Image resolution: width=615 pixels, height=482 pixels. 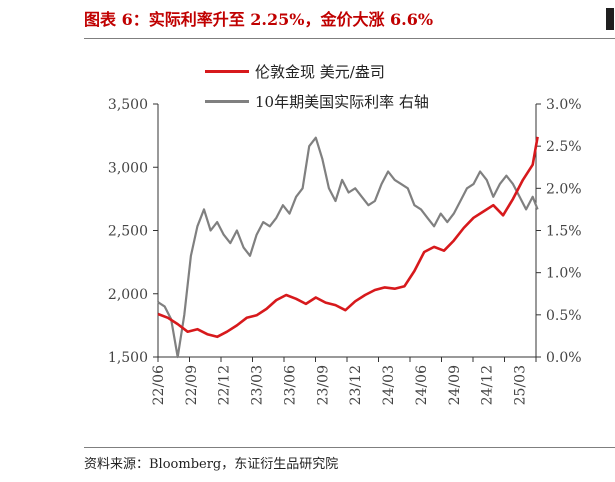 What do you see at coordinates (342, 101) in the screenshot?
I see `legend-label-real-rate: 10年期美国实际利率 右轴` at bounding box center [342, 101].